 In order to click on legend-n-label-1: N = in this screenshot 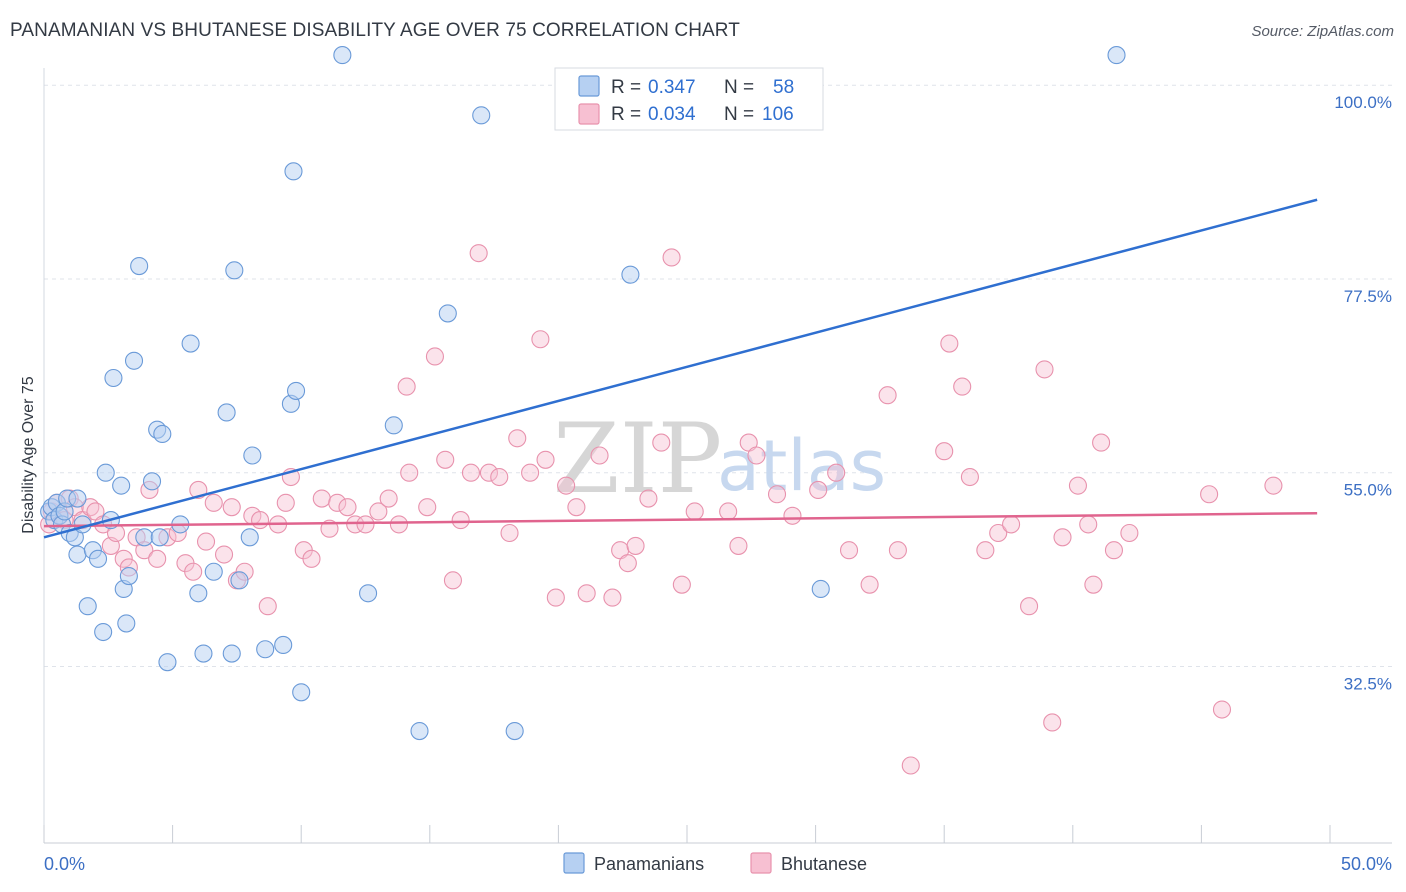, I will do `click(739, 114)`.